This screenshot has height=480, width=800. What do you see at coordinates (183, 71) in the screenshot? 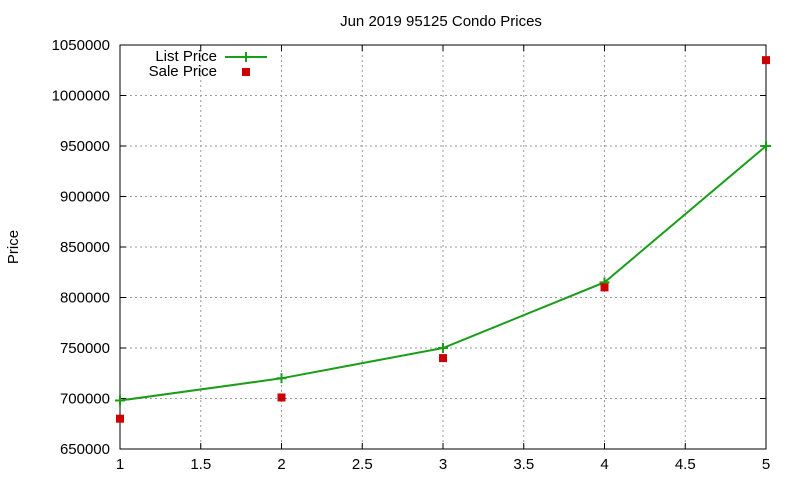
I see `legend-label-sale-price: Sale Price` at bounding box center [183, 71].